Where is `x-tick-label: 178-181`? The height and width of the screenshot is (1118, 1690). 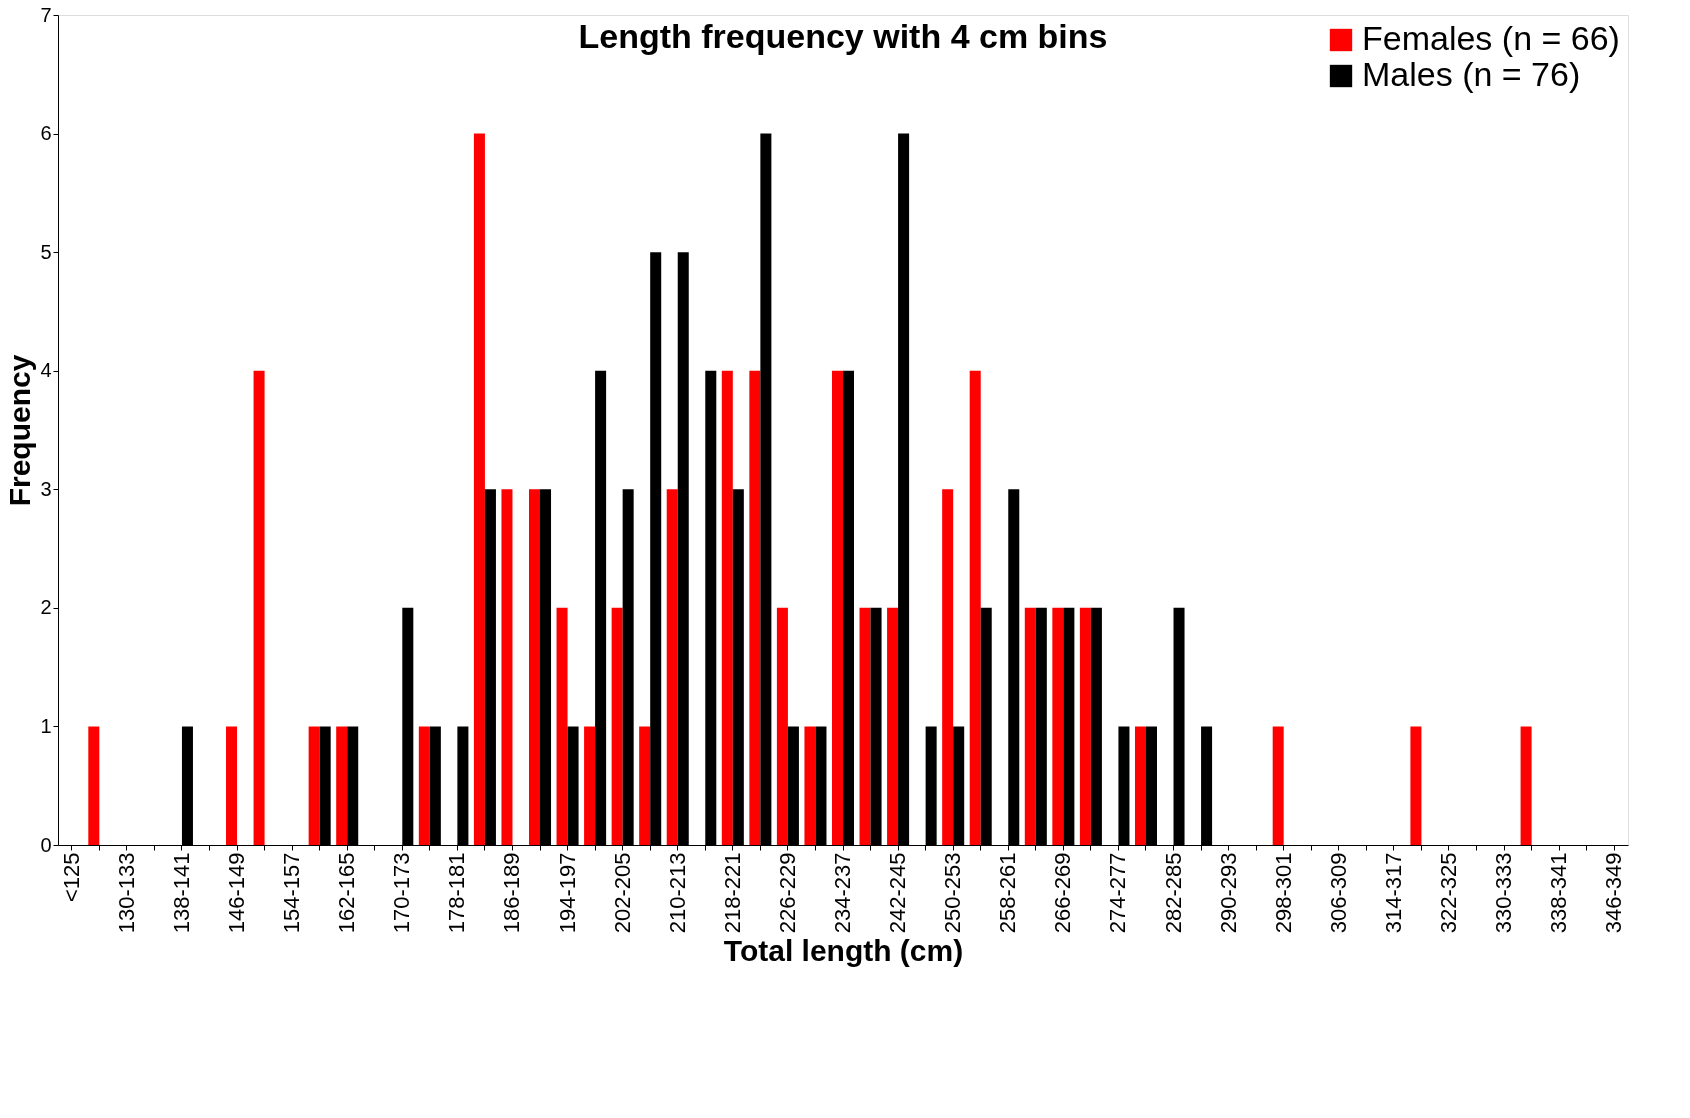 x-tick-label: 178-181 is located at coordinates (457, 893).